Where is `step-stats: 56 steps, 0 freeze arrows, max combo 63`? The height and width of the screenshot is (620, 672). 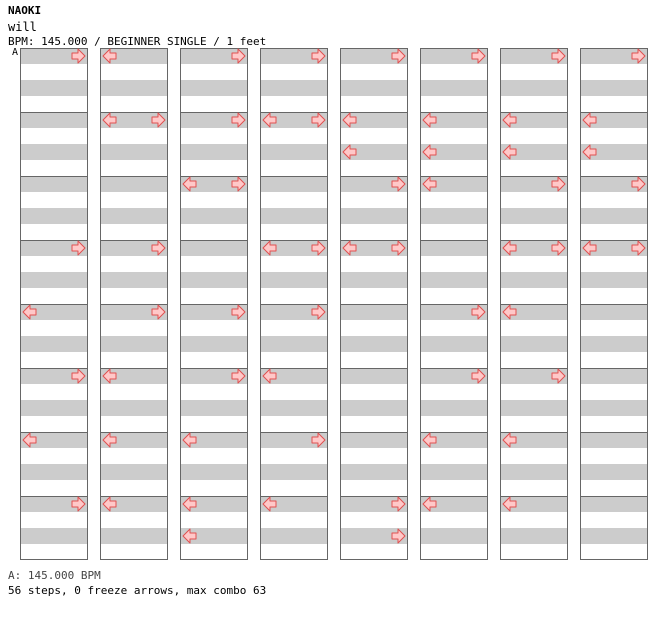
step-stats: 56 steps, 0 freeze arrows, max combo 63 is located at coordinates (137, 590).